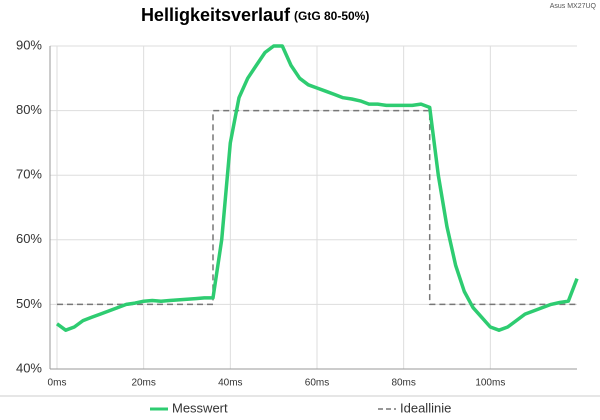  I want to click on legend-label: Messwert, so click(200, 407).